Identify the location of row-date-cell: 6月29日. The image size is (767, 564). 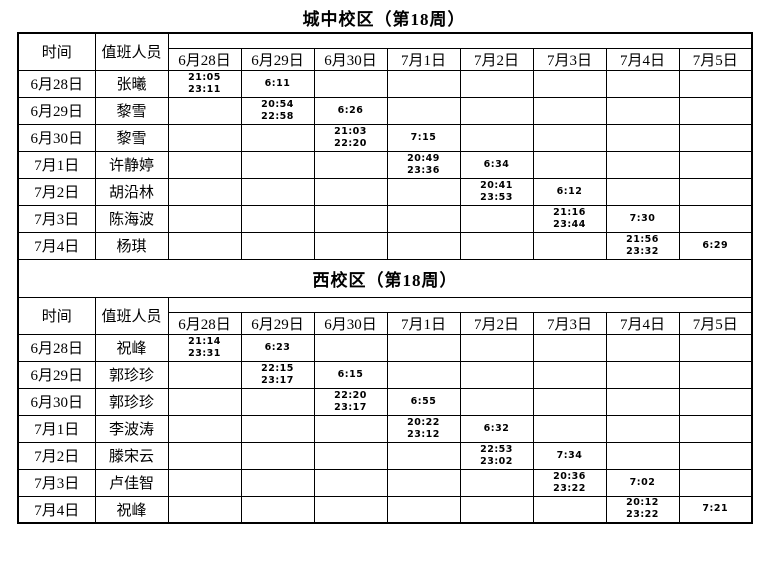
(56, 110).